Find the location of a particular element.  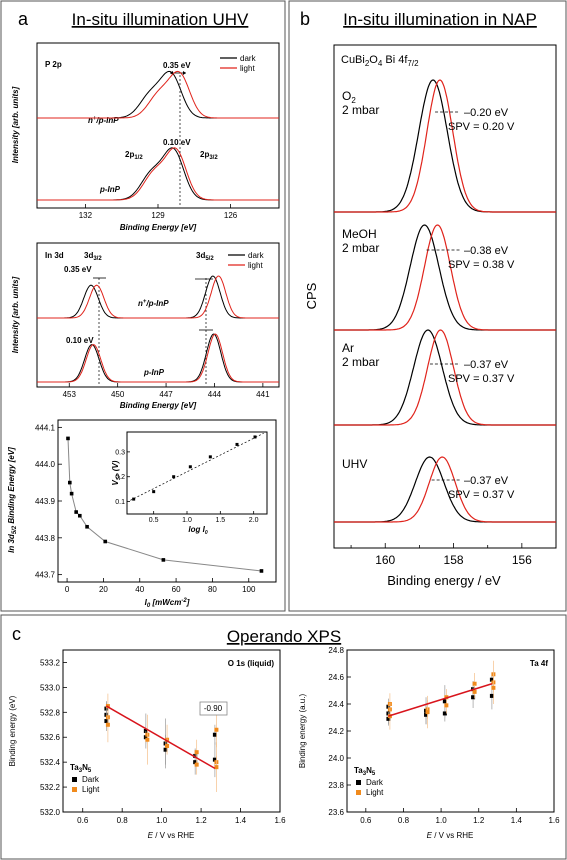

in3d-top-dark-curve is located at coordinates (158, 297).